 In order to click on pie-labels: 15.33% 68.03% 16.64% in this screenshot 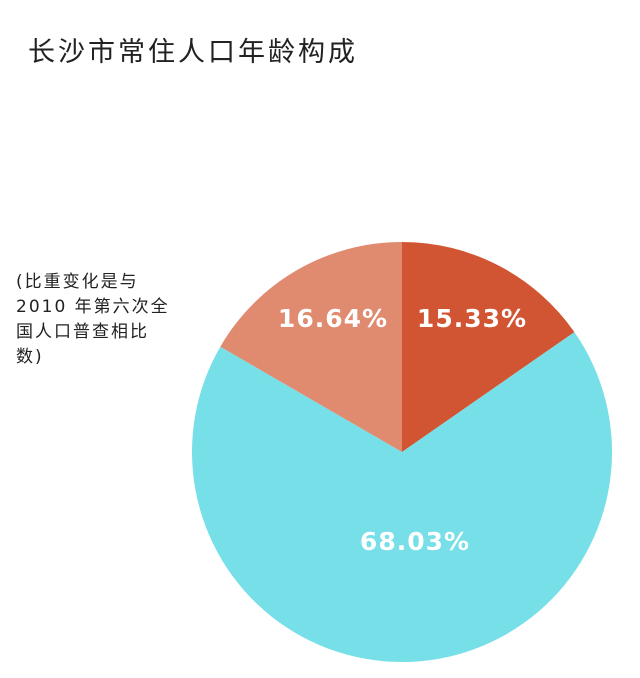, I will do `click(402, 430)`.